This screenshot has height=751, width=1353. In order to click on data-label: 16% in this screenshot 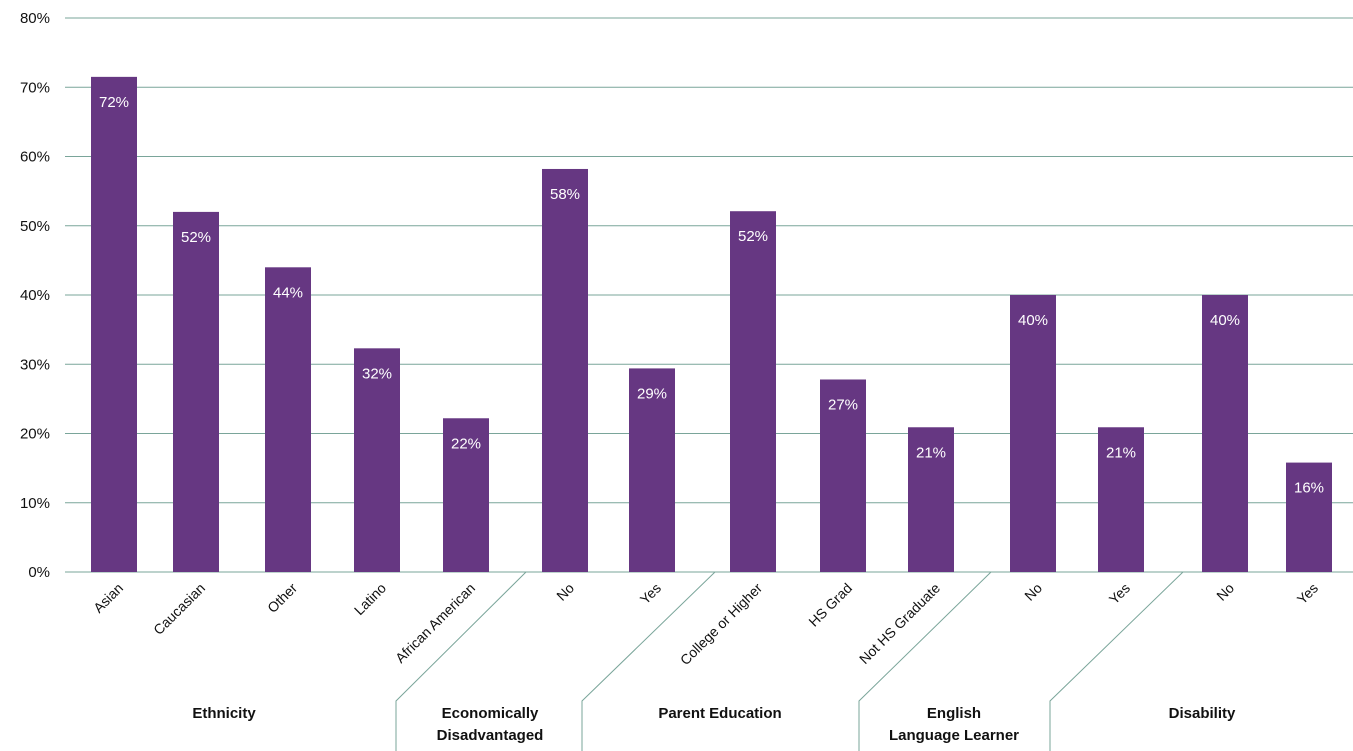, I will do `click(1309, 488)`.